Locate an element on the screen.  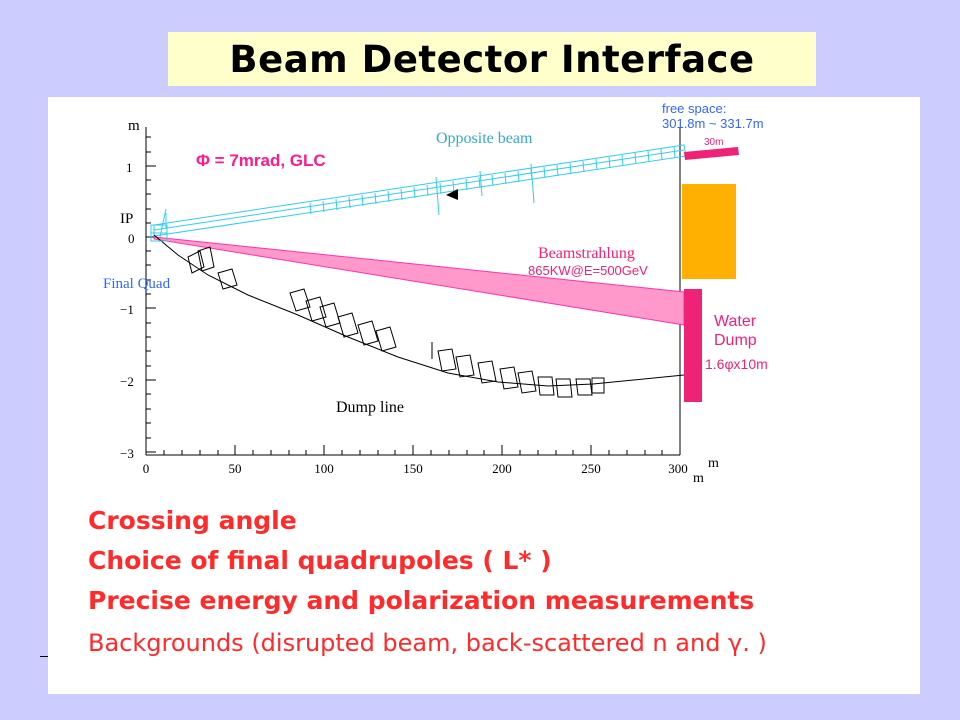
dump-line-label: Dump line is located at coordinates (370, 407).